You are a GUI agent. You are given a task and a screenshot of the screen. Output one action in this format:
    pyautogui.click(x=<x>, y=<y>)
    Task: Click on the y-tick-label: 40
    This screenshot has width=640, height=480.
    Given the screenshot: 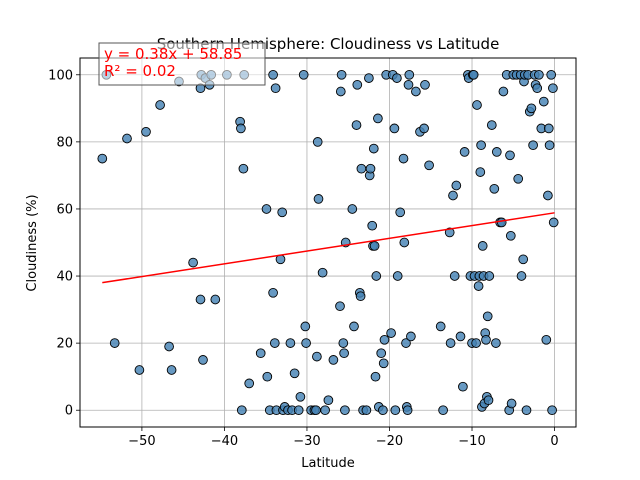 What is the action you would take?
    pyautogui.click(x=64, y=277)
    